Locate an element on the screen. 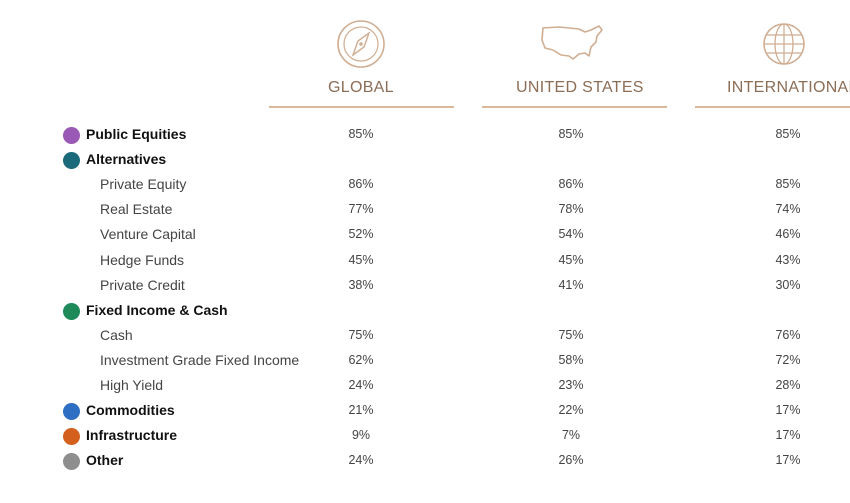 Image resolution: width=850 pixels, height=503 pixels. category-label: Commodities is located at coordinates (130, 410).